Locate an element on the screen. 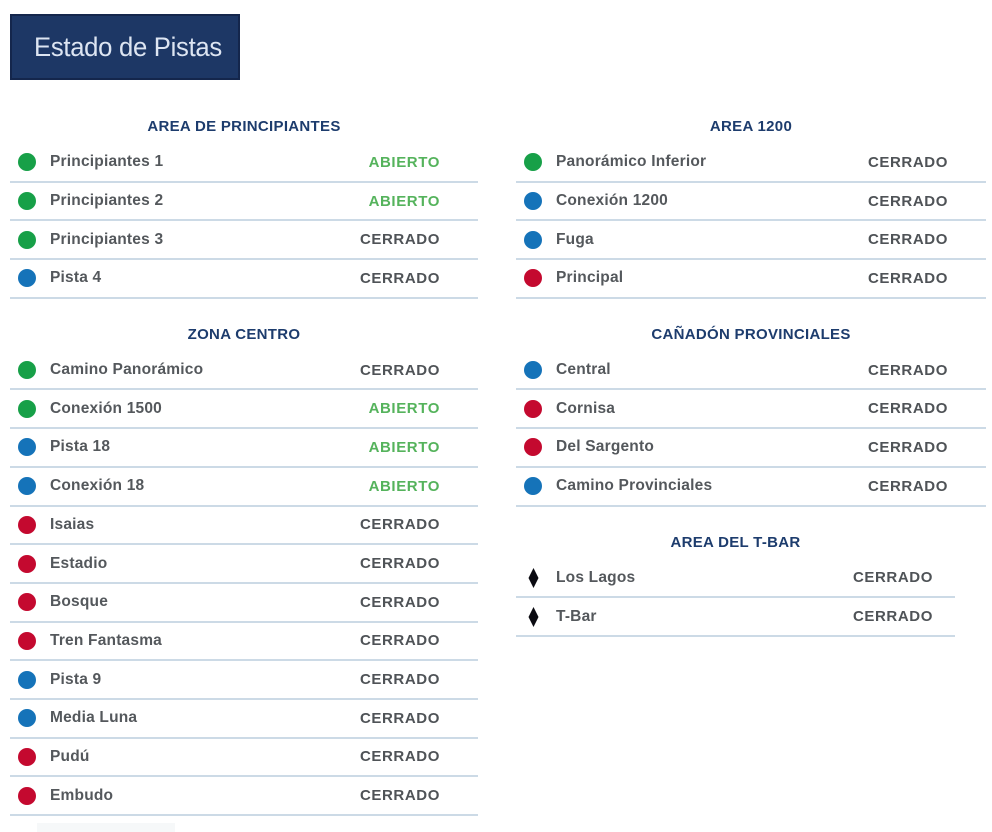 The height and width of the screenshot is (832, 992). trail-name: Pudú is located at coordinates (70, 756).